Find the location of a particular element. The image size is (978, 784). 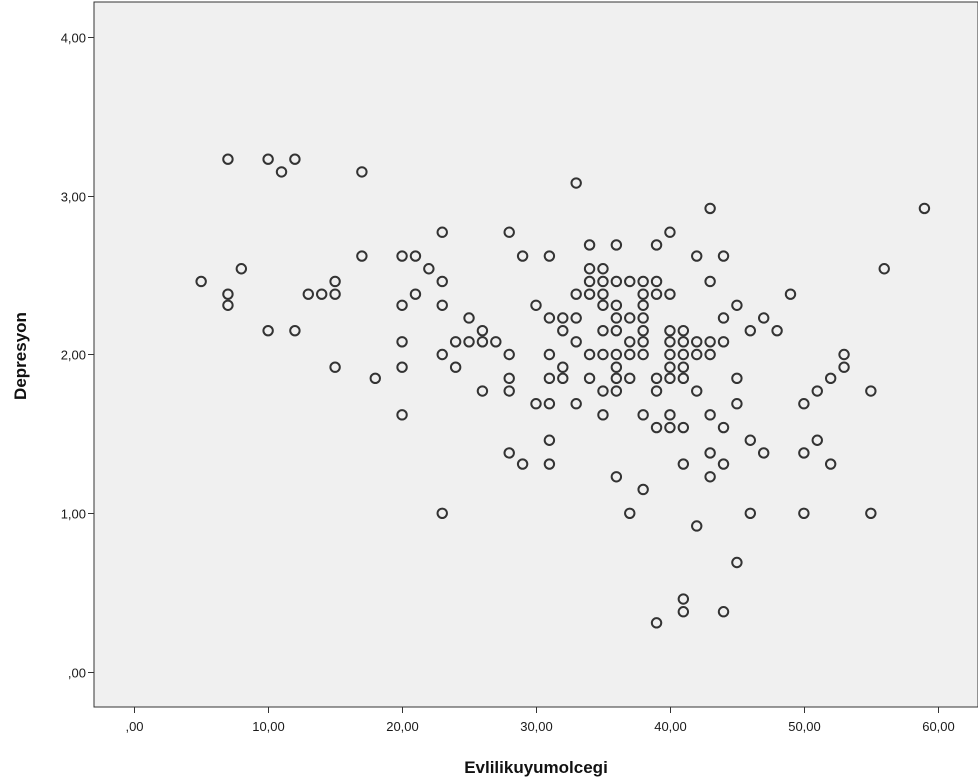

x-tick-label: ,00 is located at coordinates (134, 726).